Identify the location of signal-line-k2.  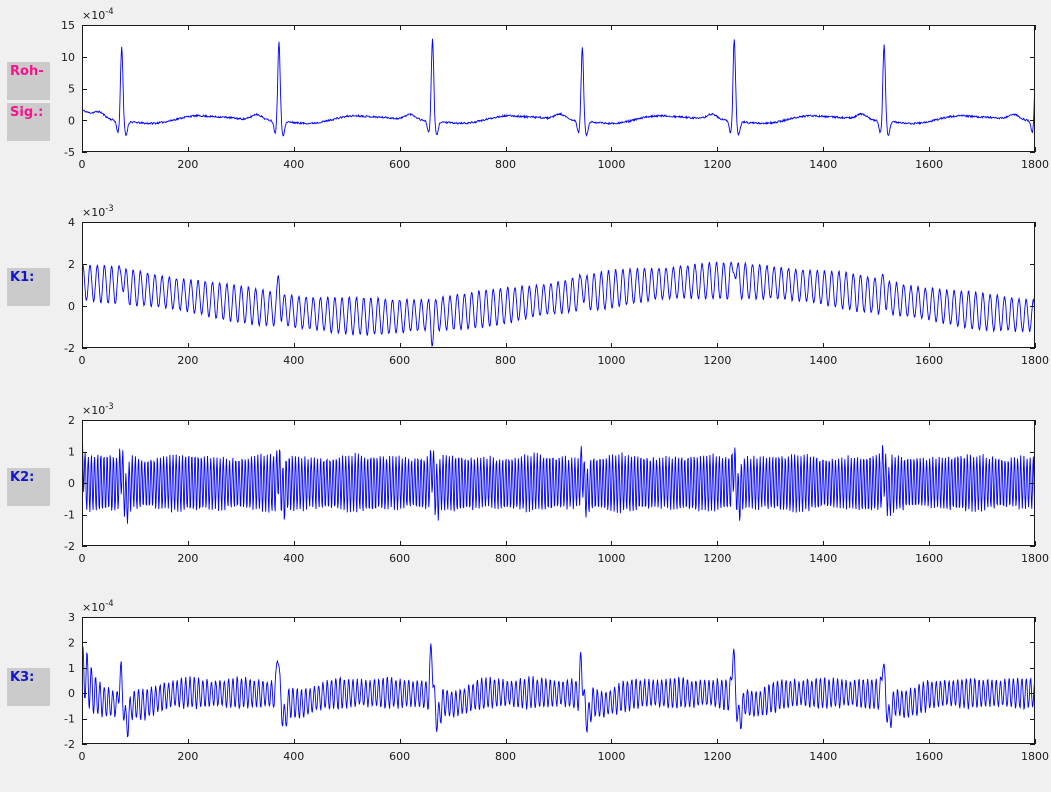
(558, 474).